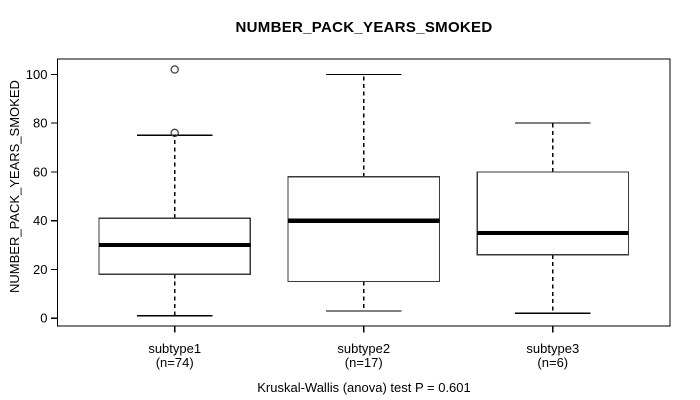  What do you see at coordinates (43, 318) in the screenshot?
I see `y-axis-tick-label: 0` at bounding box center [43, 318].